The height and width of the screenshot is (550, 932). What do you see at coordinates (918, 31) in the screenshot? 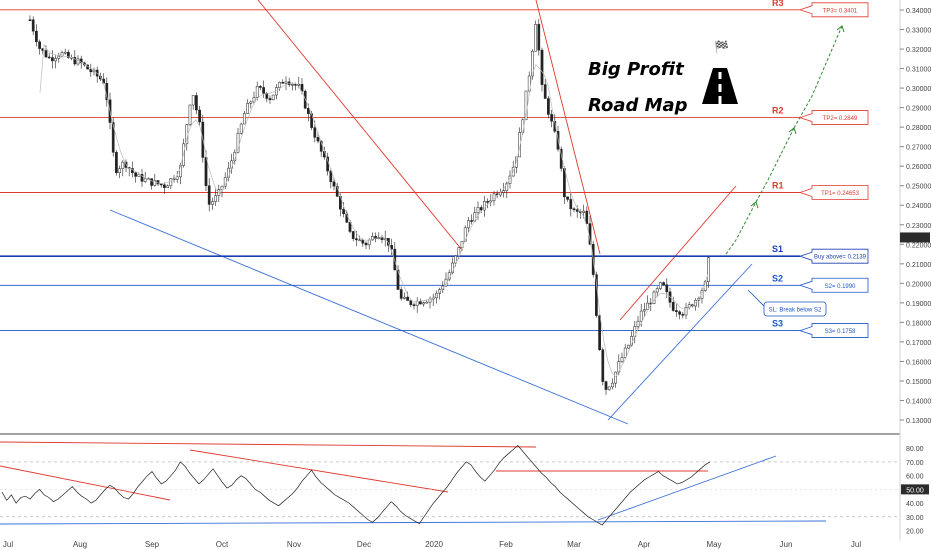
I see `price-tick-label: 0.33000` at bounding box center [918, 31].